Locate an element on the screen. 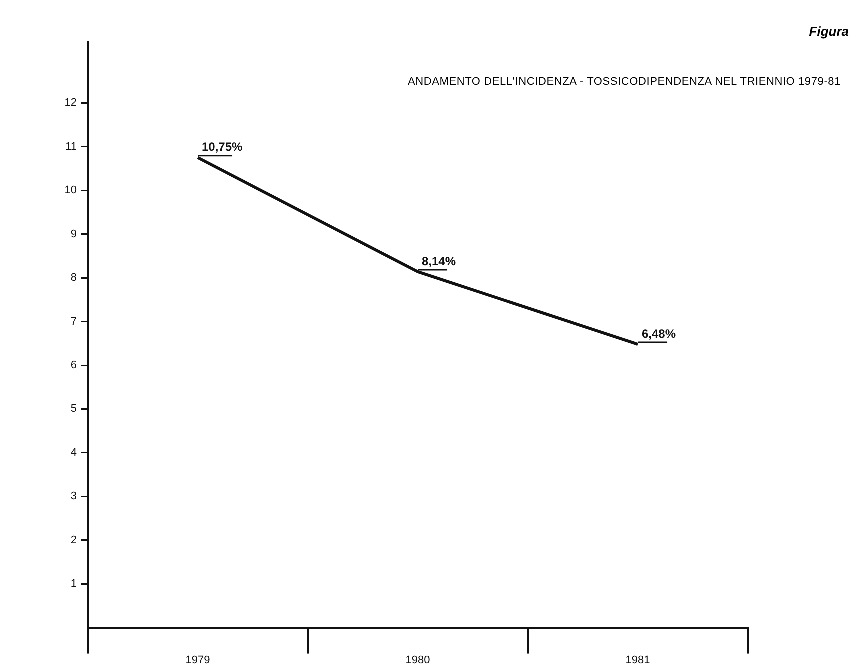  y-tick-label: 12 is located at coordinates (70, 103).